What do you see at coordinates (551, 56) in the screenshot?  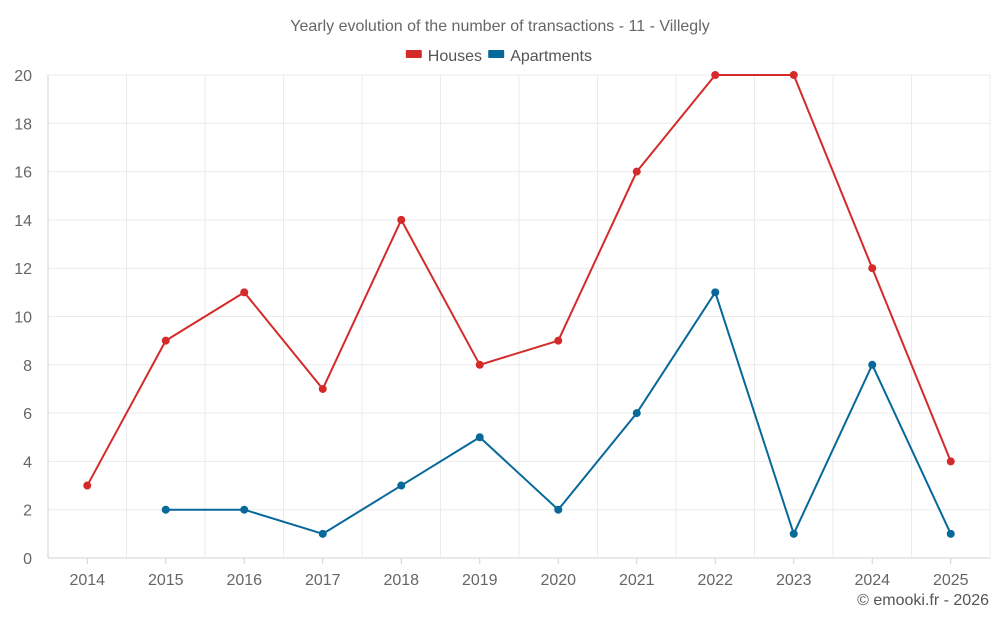 I see `legend-label-apartments: Apartments` at bounding box center [551, 56].